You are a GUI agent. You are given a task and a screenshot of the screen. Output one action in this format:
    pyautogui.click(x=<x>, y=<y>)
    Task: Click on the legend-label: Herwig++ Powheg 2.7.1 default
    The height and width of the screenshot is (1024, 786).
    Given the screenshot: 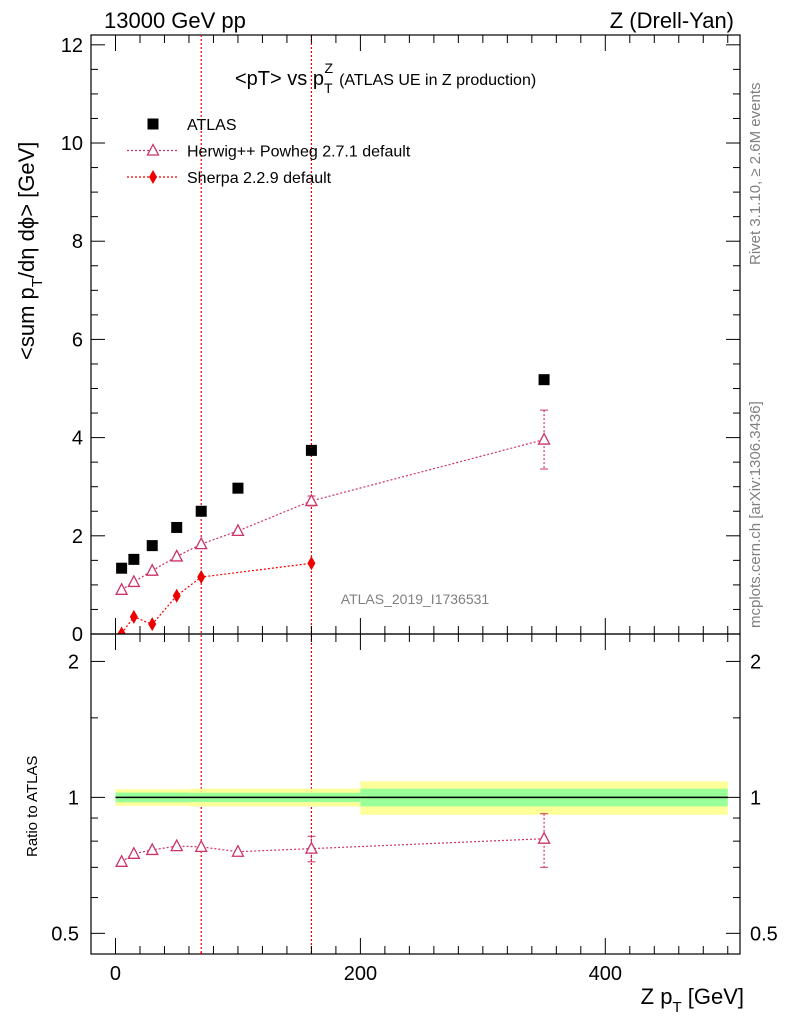 What is the action you would take?
    pyautogui.click(x=299, y=152)
    